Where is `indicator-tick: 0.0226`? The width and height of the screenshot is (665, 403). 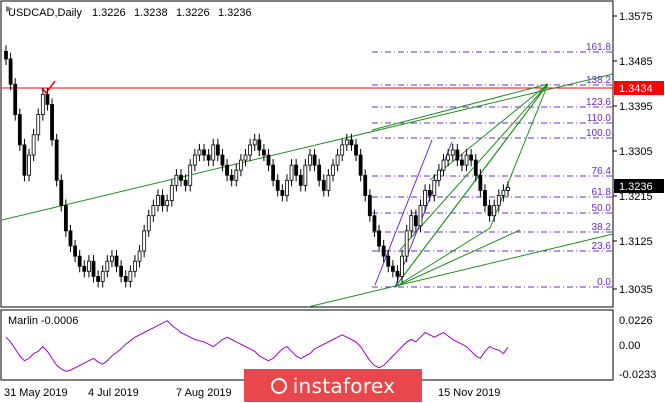 indicator-tick: 0.0226 is located at coordinates (636, 321).